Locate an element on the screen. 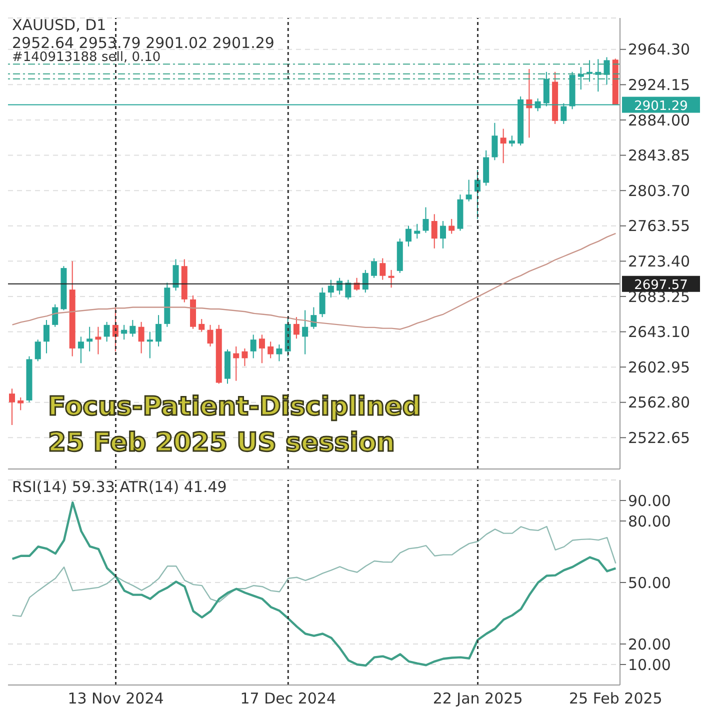 This screenshot has width=720, height=720. ref-line-label: 2697.57 is located at coordinates (661, 285).